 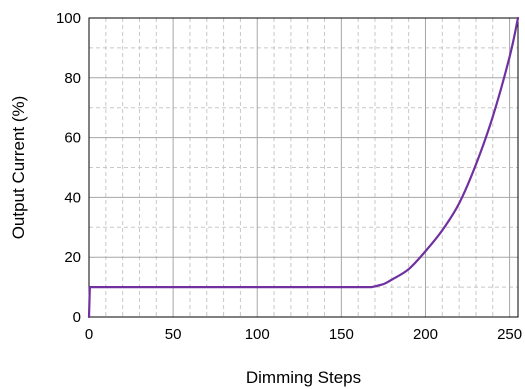 What do you see at coordinates (72, 257) in the screenshot?
I see `y-tick-label: 20` at bounding box center [72, 257].